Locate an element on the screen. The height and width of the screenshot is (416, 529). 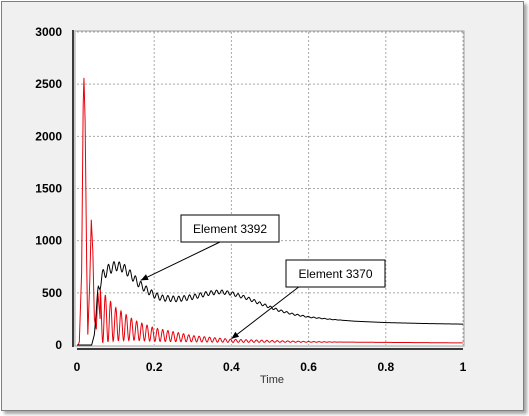
y-tick-label: 2500 is located at coordinates (48, 84).